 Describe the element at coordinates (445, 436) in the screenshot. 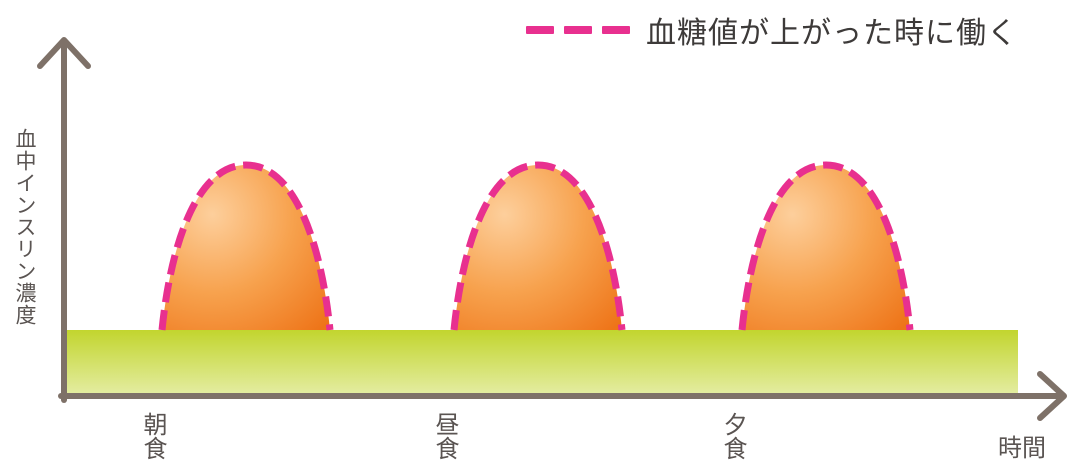

I see `meal-label-lunch: 昼食` at that location.